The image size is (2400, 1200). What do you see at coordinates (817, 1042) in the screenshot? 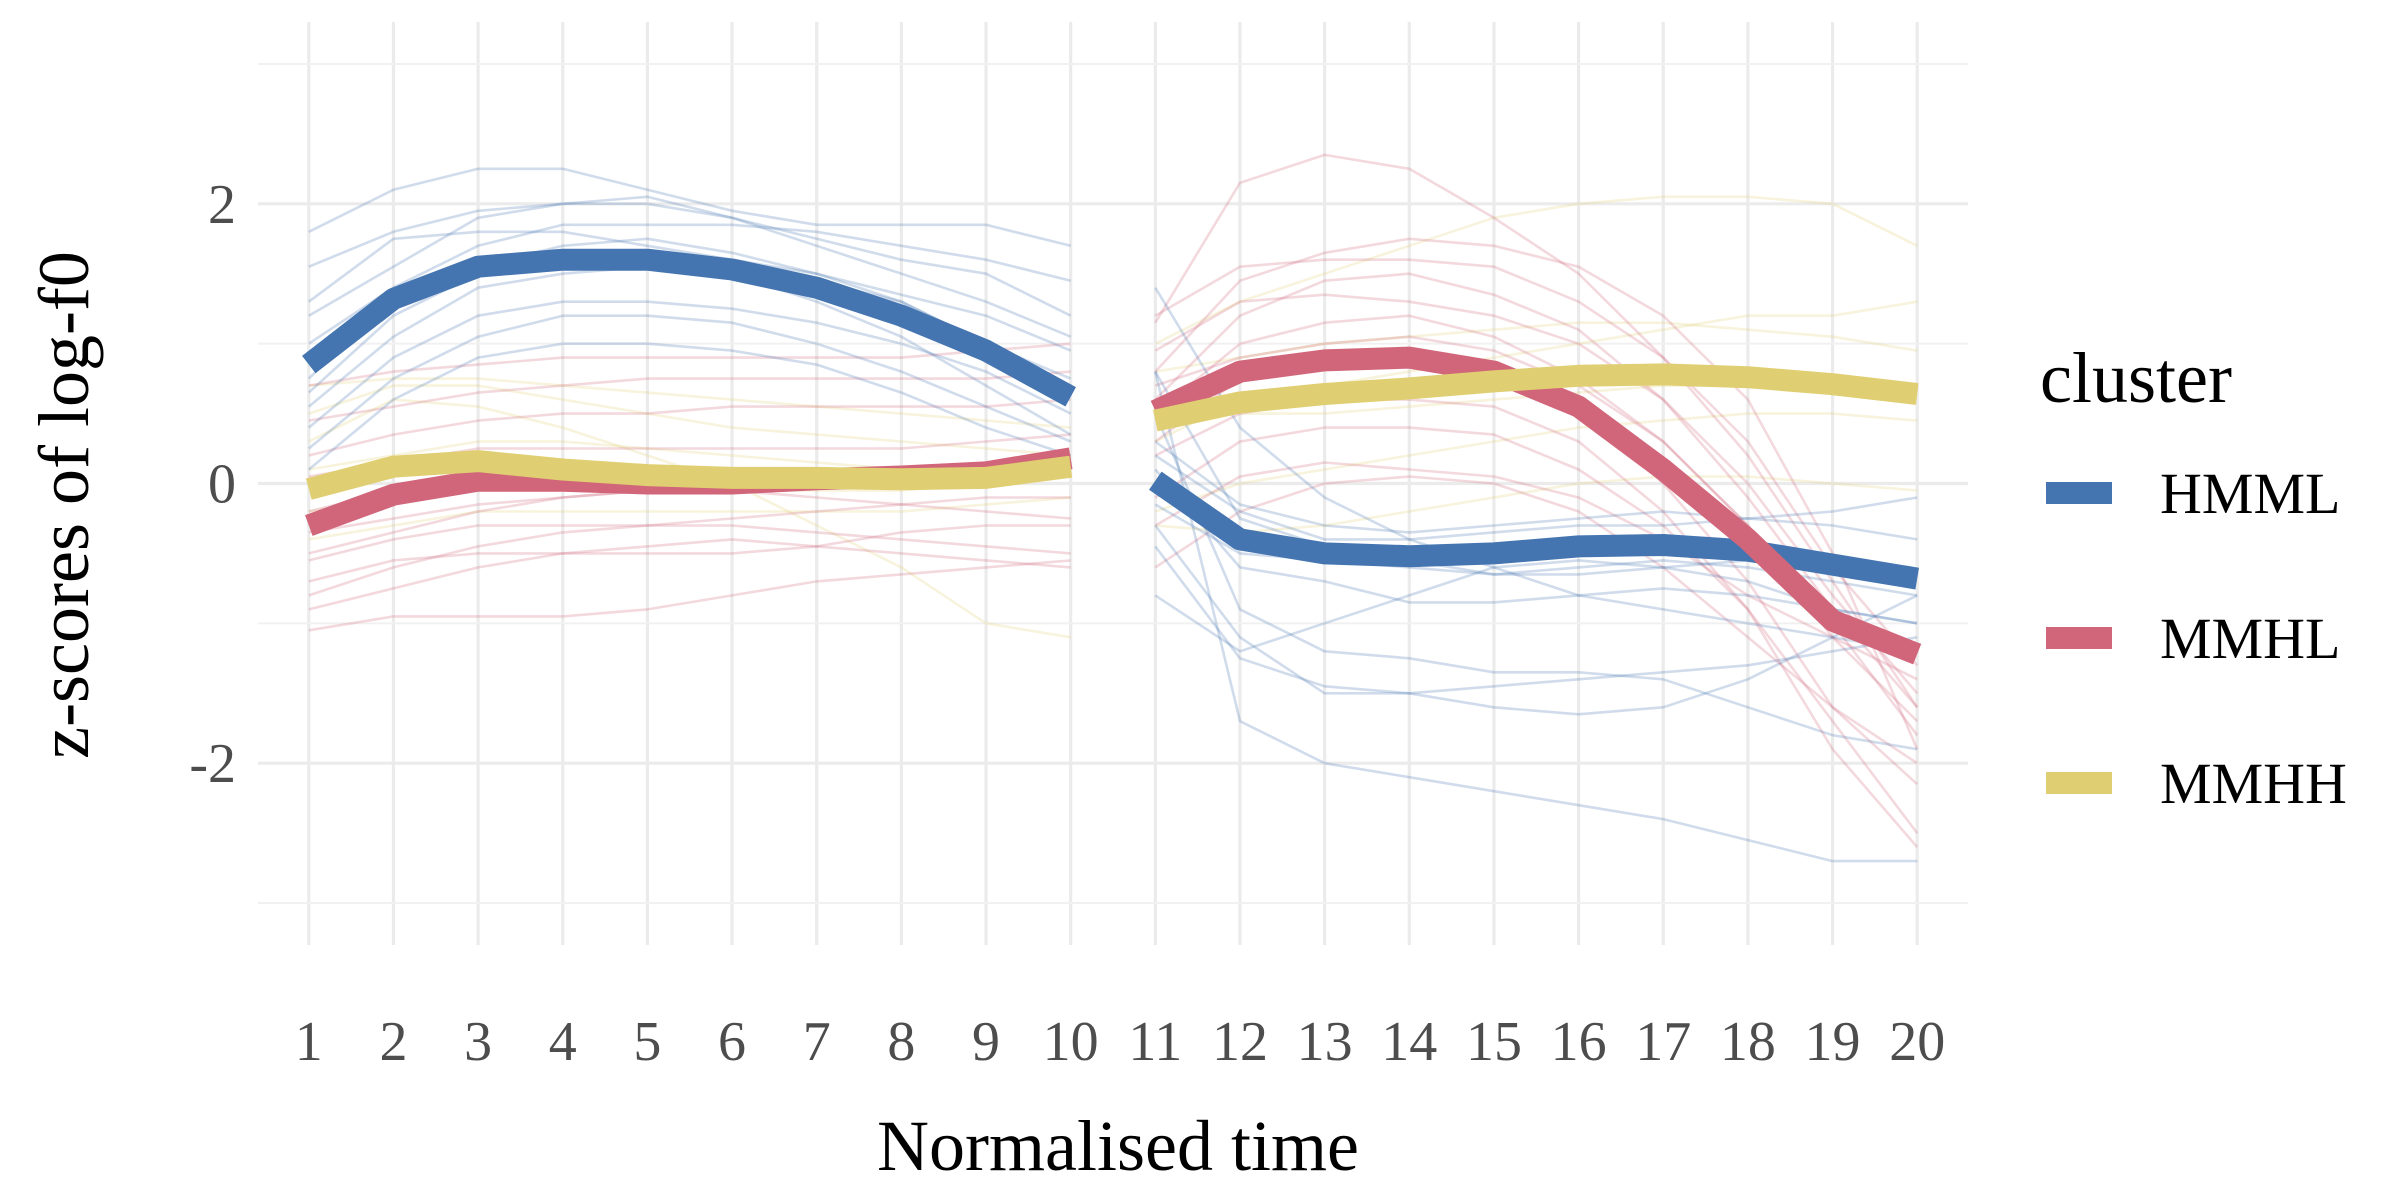
I see `x-tick-label: 7` at bounding box center [817, 1042].